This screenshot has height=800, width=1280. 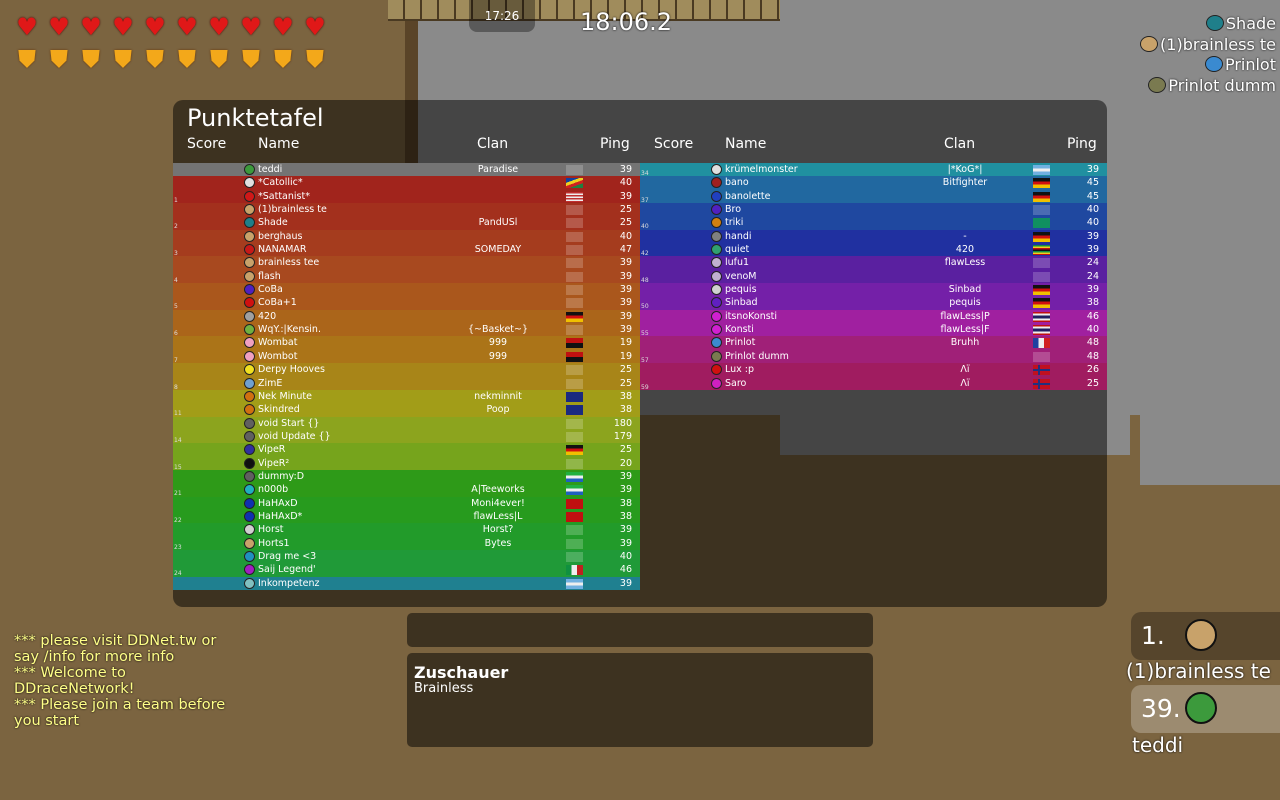 I want to click on player-name: Prinlot dumm, so click(x=1222, y=85).